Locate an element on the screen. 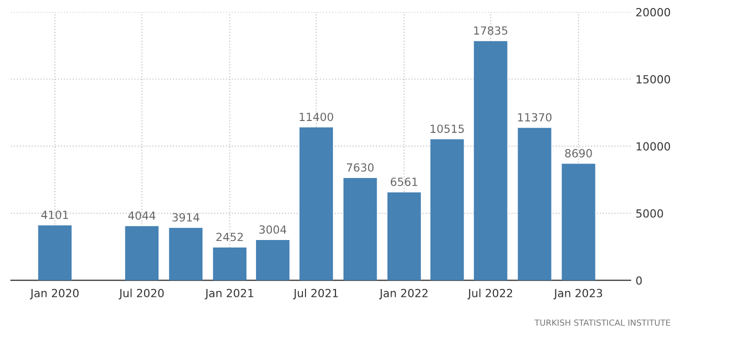 The width and height of the screenshot is (729, 344). data-label: 8690 is located at coordinates (578, 153).